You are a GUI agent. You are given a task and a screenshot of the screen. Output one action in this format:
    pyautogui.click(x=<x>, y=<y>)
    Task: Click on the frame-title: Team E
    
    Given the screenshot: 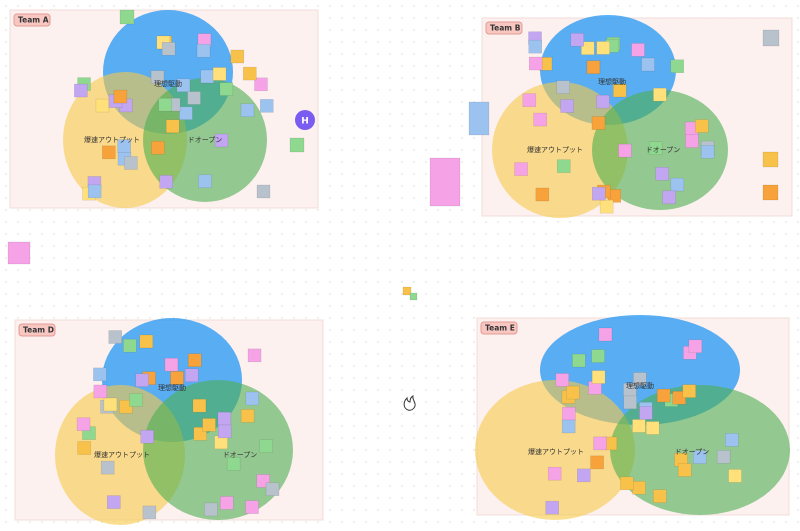 What is the action you would take?
    pyautogui.click(x=500, y=328)
    